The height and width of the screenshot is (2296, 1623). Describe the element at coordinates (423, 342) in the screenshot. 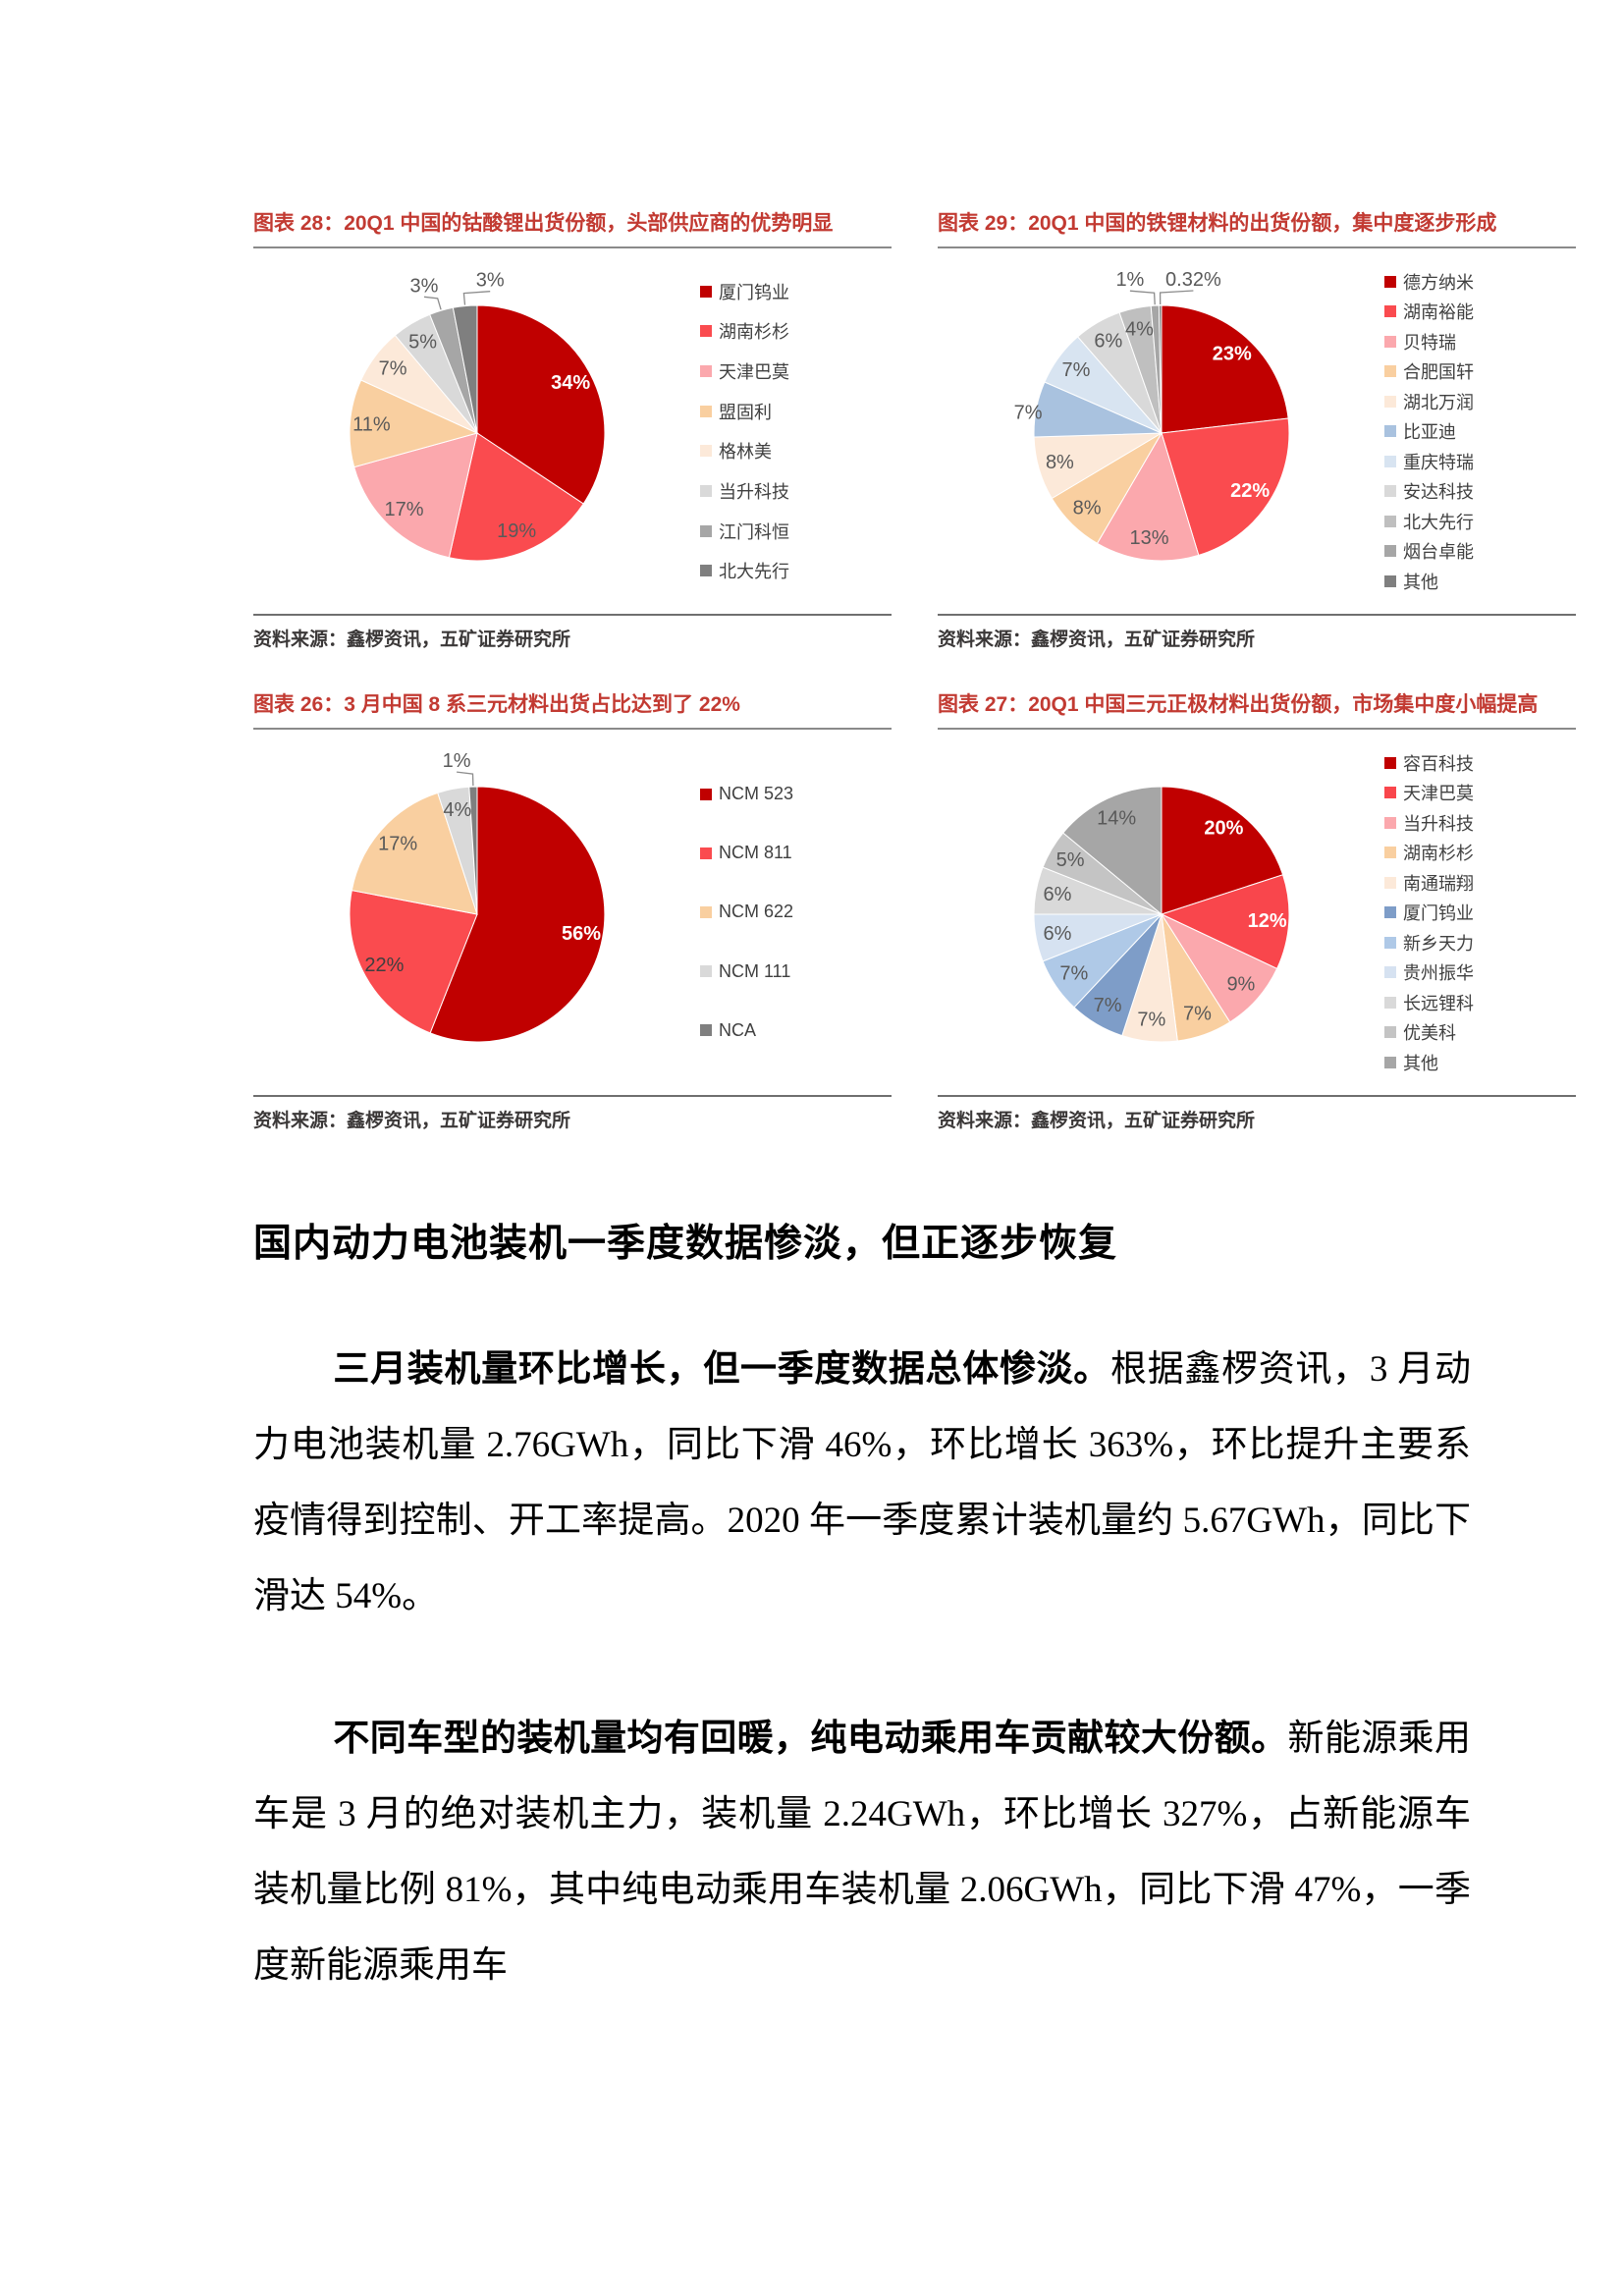

I see `pie-slice-label: 5%` at that location.